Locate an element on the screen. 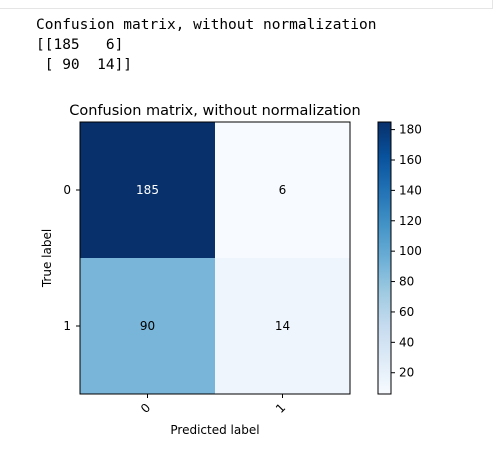 This screenshot has width=493, height=451. colorbar-tick-label: 40 is located at coordinates (406, 342).